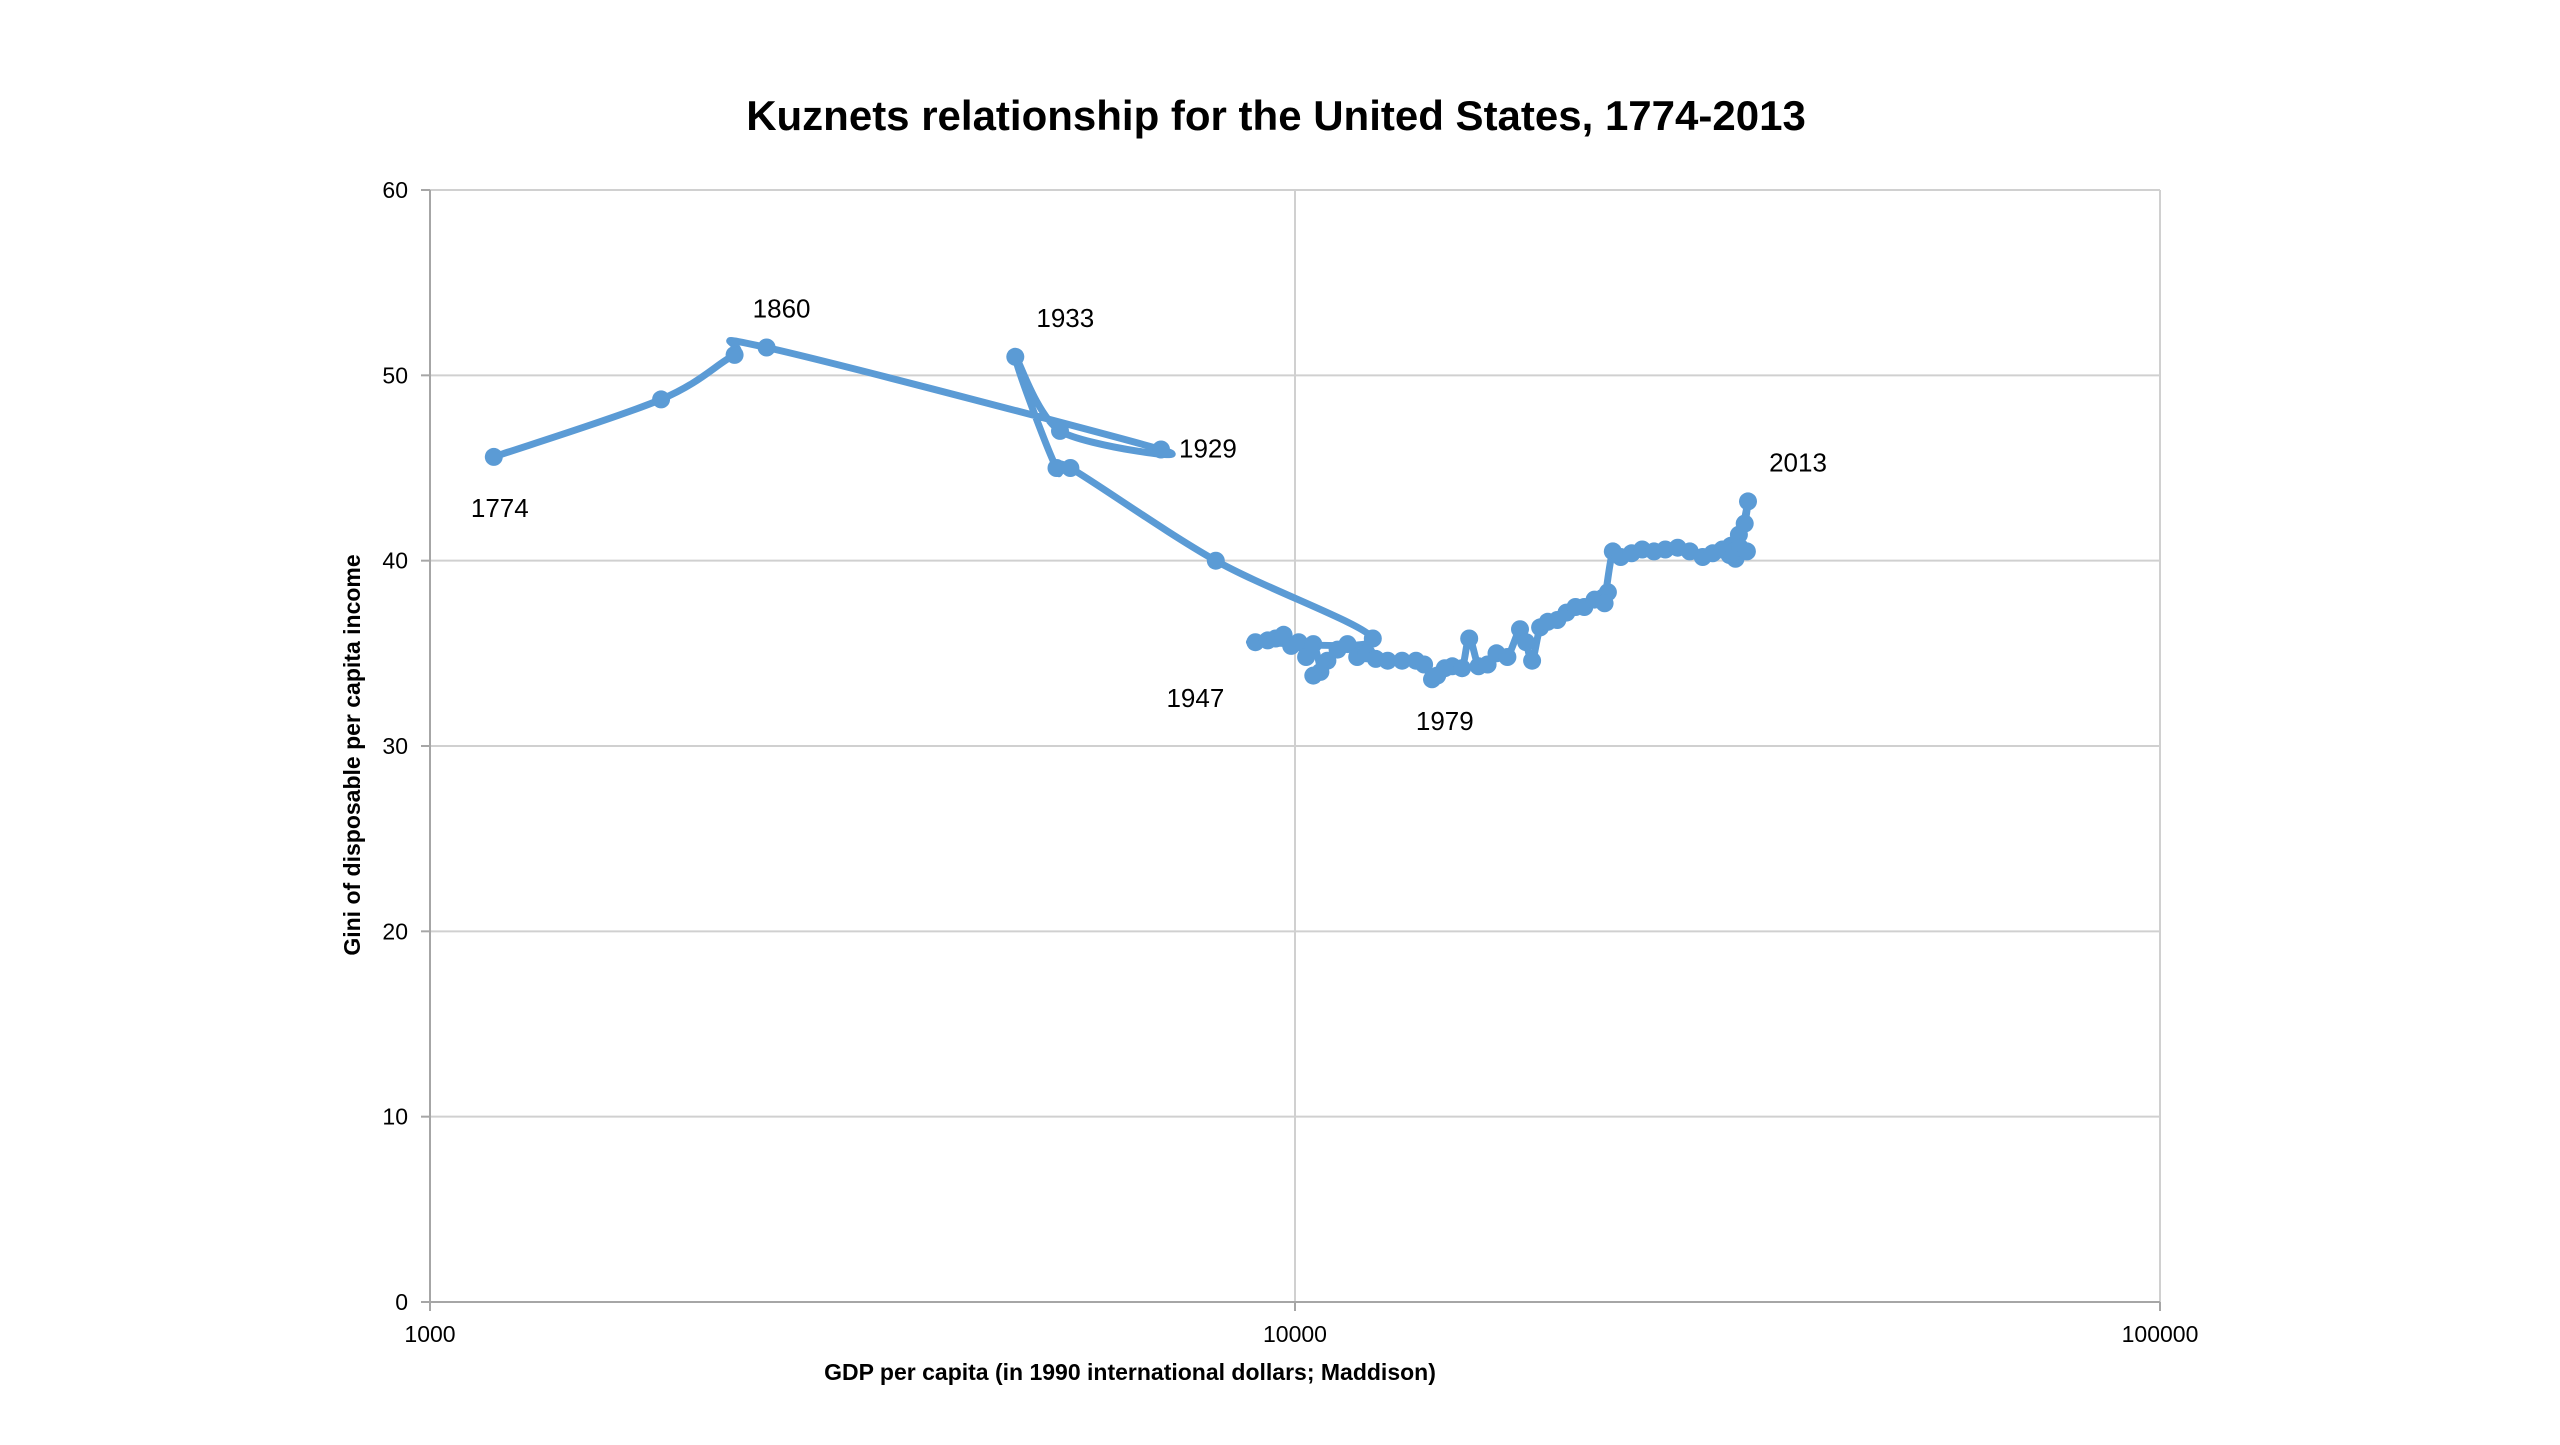 Image resolution: width=2560 pixels, height=1445 pixels. I want to click on x-tick-label: 10000, so click(1295, 1334).